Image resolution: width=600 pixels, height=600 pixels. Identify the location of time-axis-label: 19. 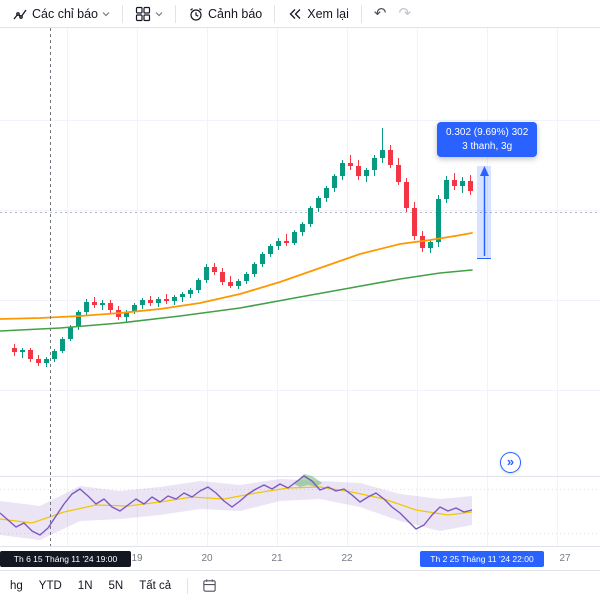
(137, 558).